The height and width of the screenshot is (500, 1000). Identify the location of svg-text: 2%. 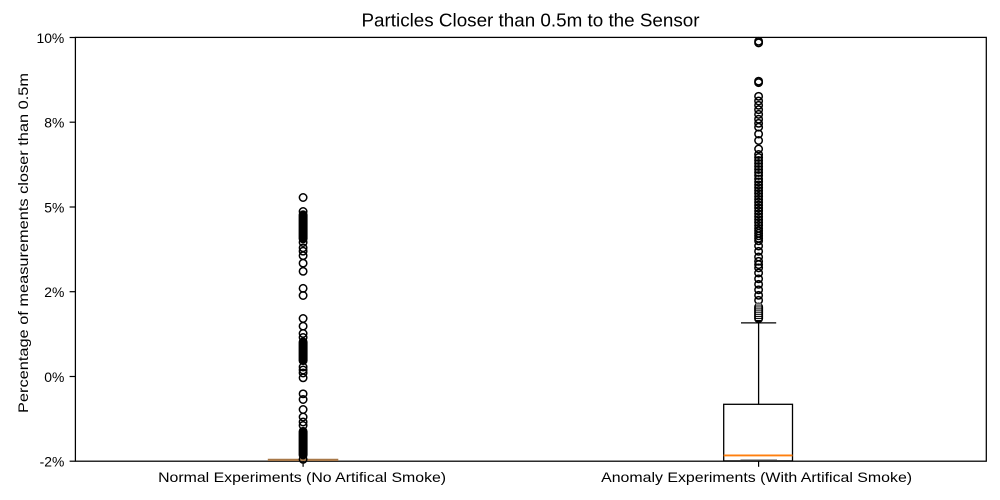
(54, 292).